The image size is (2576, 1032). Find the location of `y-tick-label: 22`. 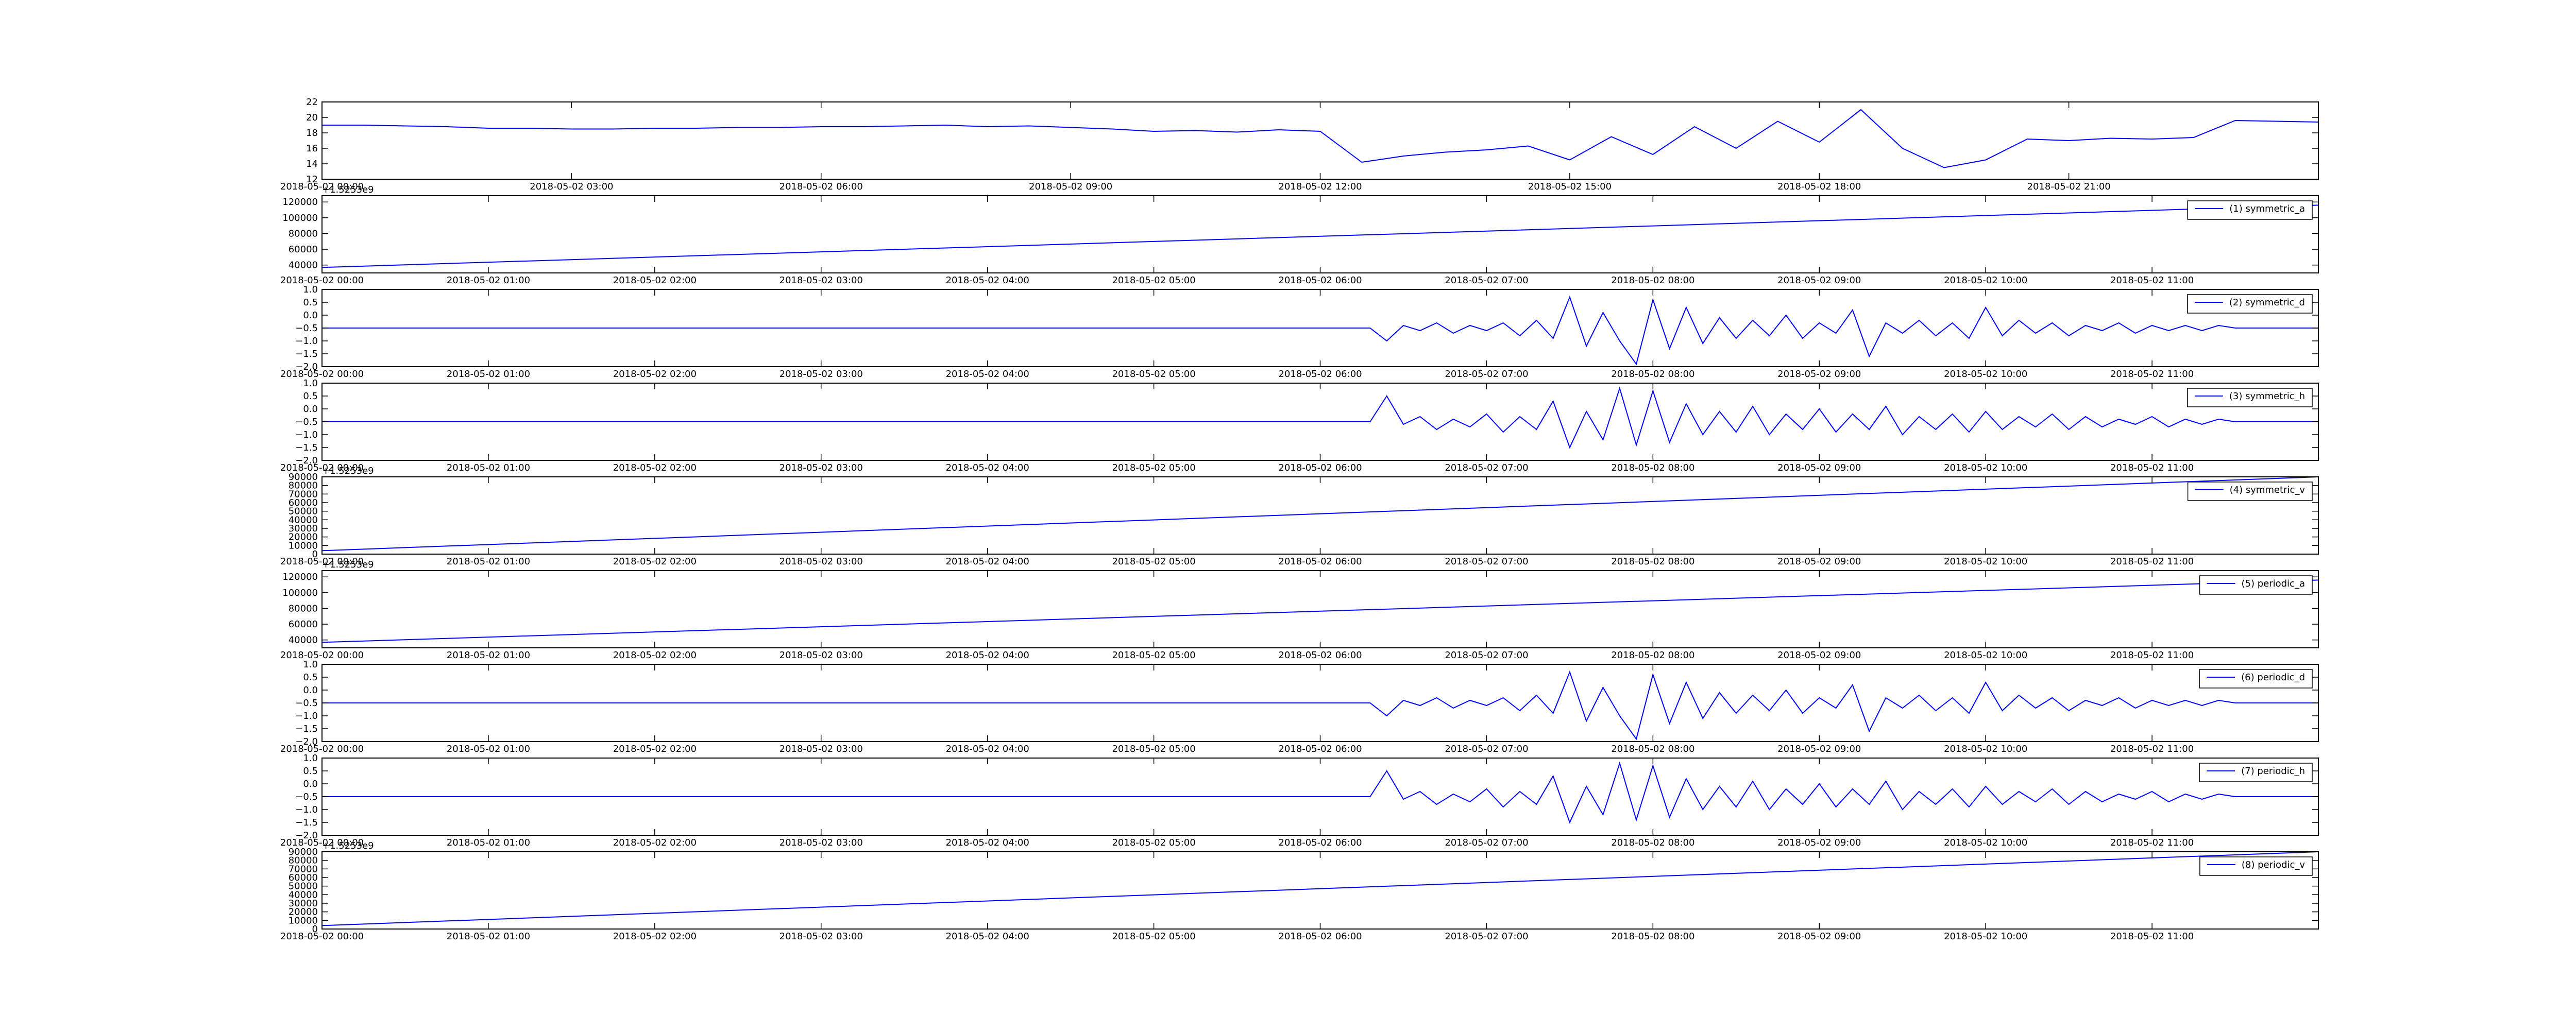

y-tick-label: 22 is located at coordinates (312, 102).